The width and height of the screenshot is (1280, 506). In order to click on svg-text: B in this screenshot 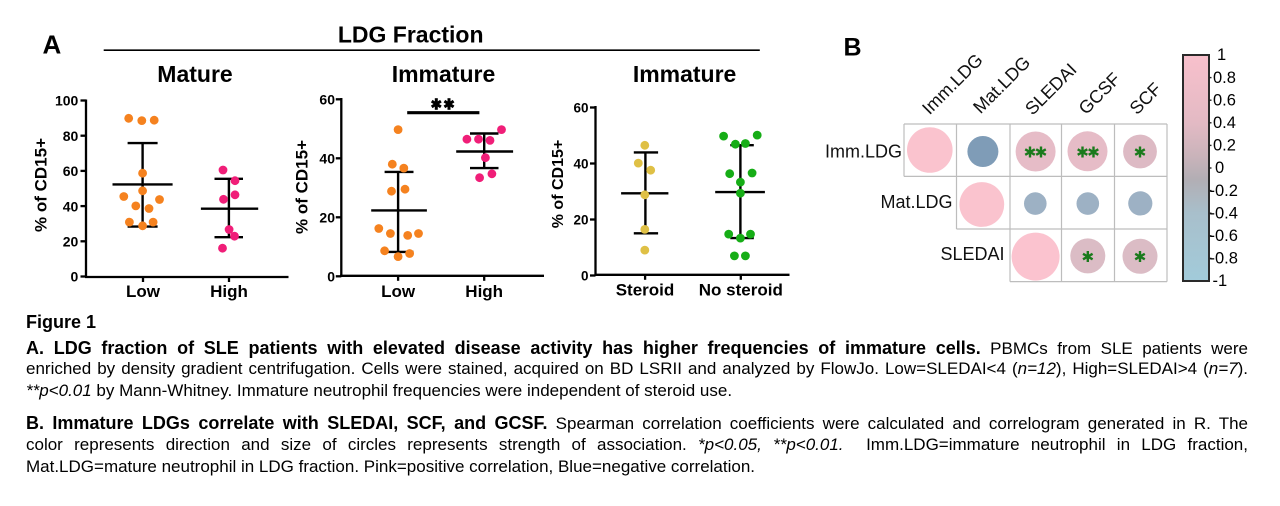, I will do `click(853, 47)`.